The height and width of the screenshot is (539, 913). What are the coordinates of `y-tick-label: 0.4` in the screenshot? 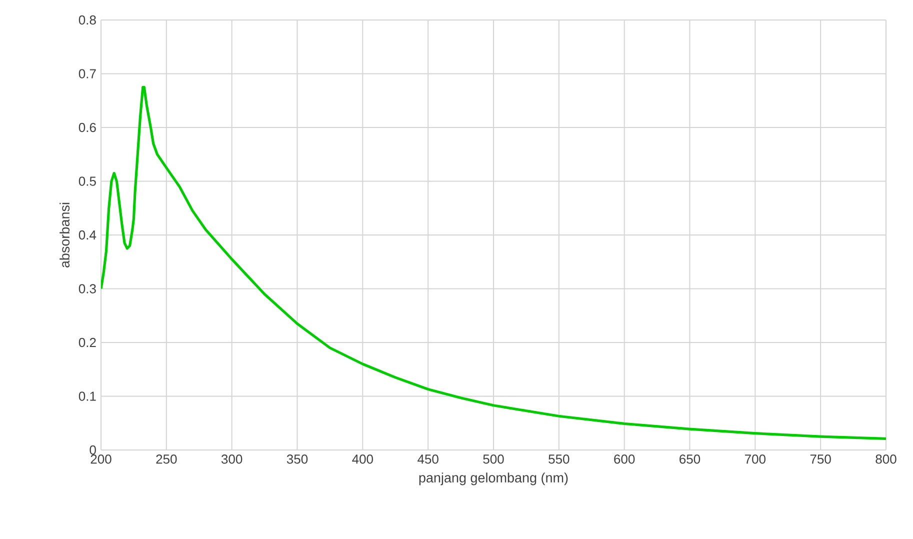 It's located at (87, 235).